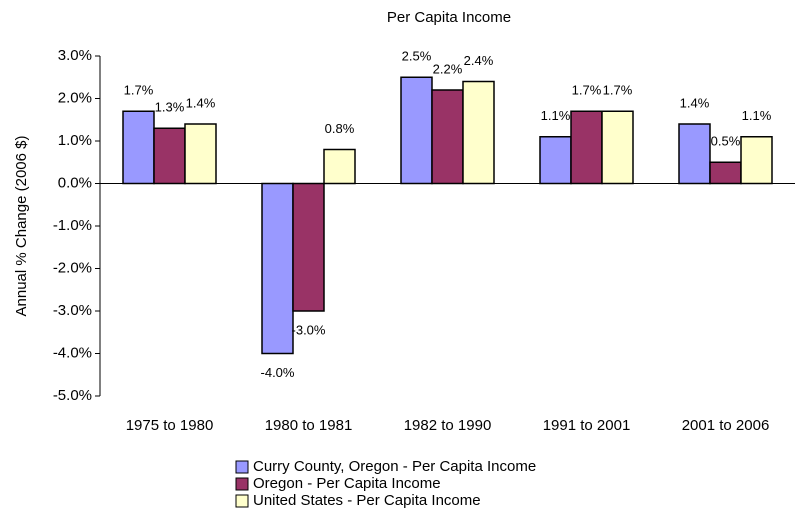 Image resolution: width=798 pixels, height=516 pixels. Describe the element at coordinates (340, 128) in the screenshot. I see `data-label: 0.8%` at that location.